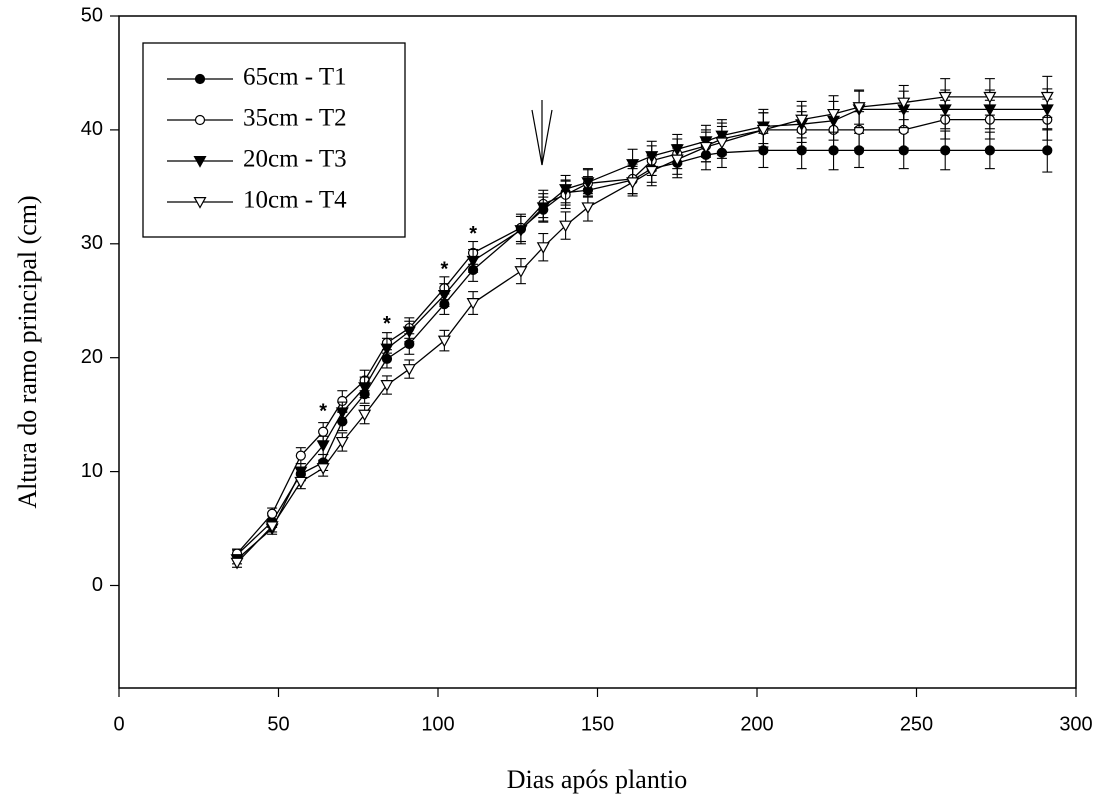 The height and width of the screenshot is (809, 1107). Describe the element at coordinates (118, 724) in the screenshot. I see `x-tick-label: 0` at that location.